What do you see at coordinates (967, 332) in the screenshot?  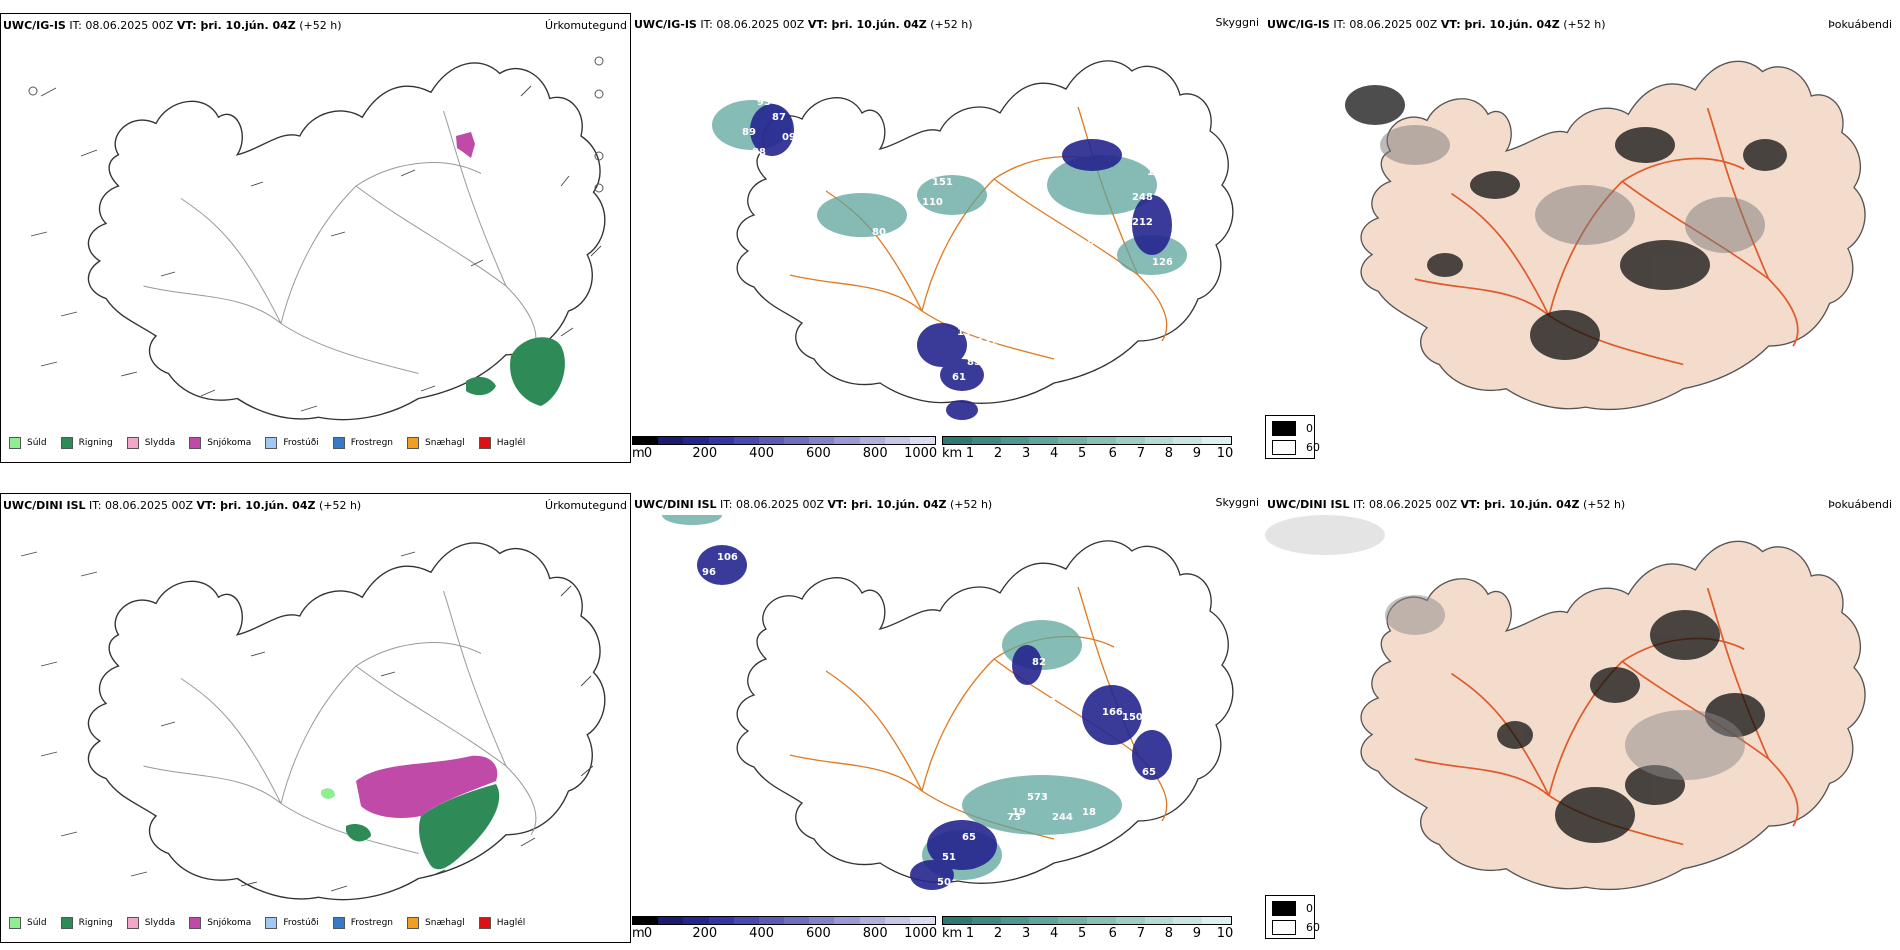 I see `value-label: 130` at bounding box center [967, 332].